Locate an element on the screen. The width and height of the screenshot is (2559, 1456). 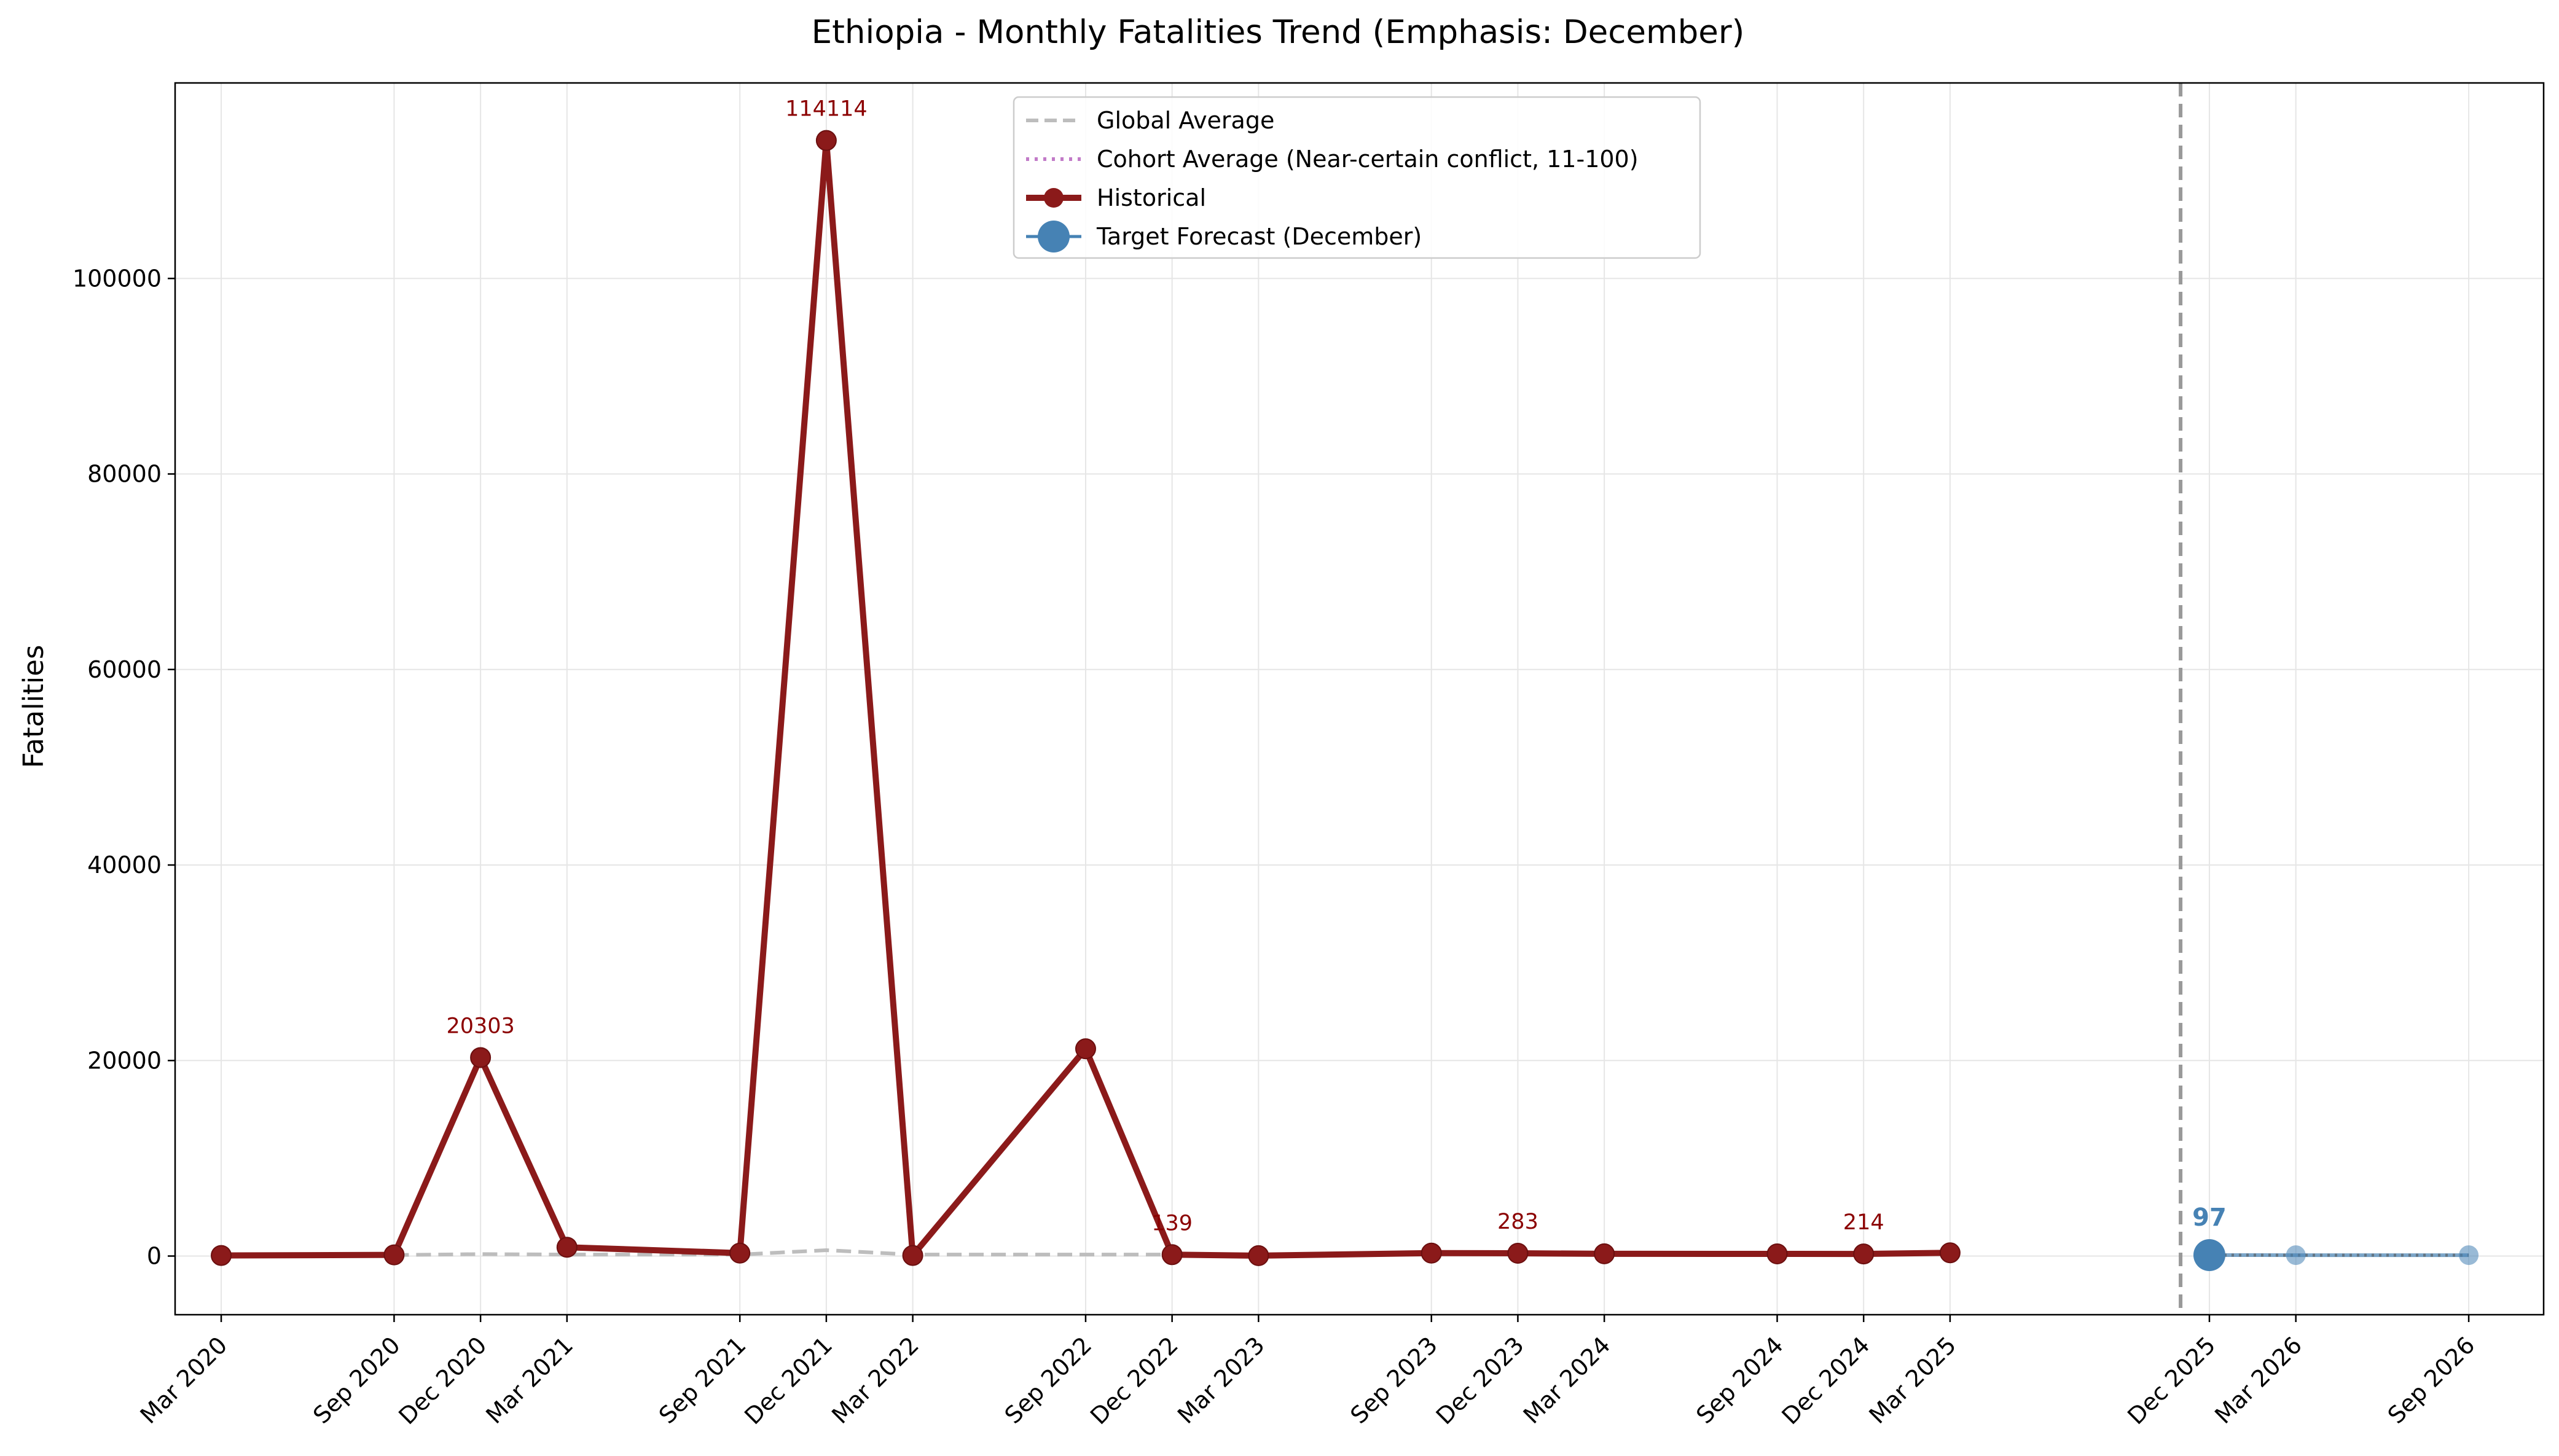
x-tick-label: Sep 2023 is located at coordinates (1394, 1380).